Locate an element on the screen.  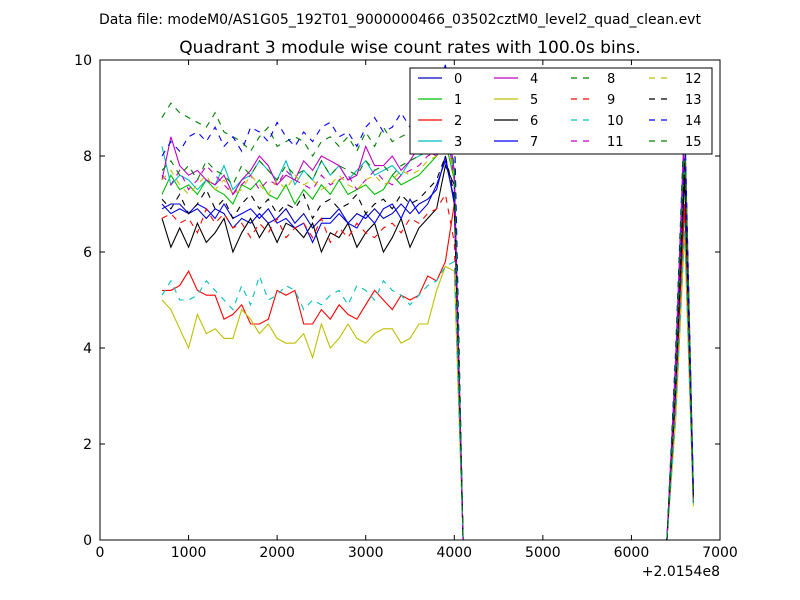
legend-label-6: 6 is located at coordinates (534, 121).